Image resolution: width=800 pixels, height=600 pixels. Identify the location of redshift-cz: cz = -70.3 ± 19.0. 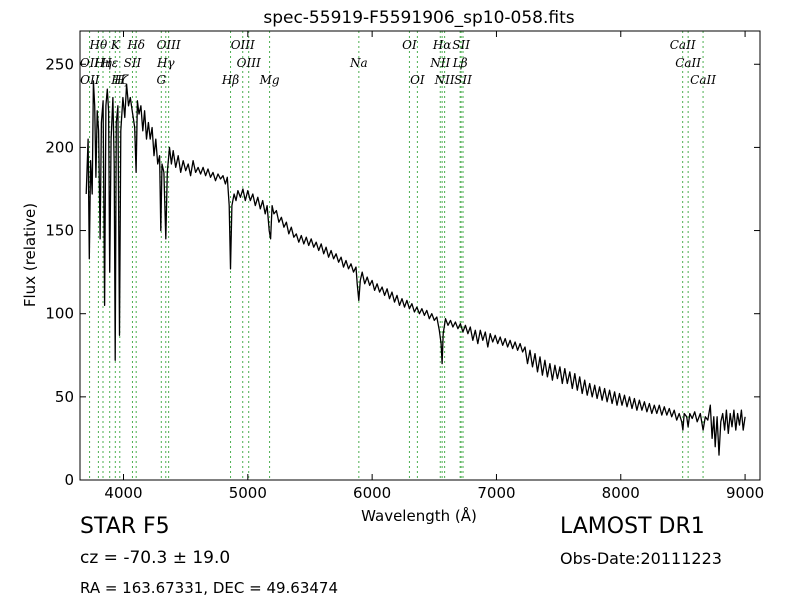
(155, 558).